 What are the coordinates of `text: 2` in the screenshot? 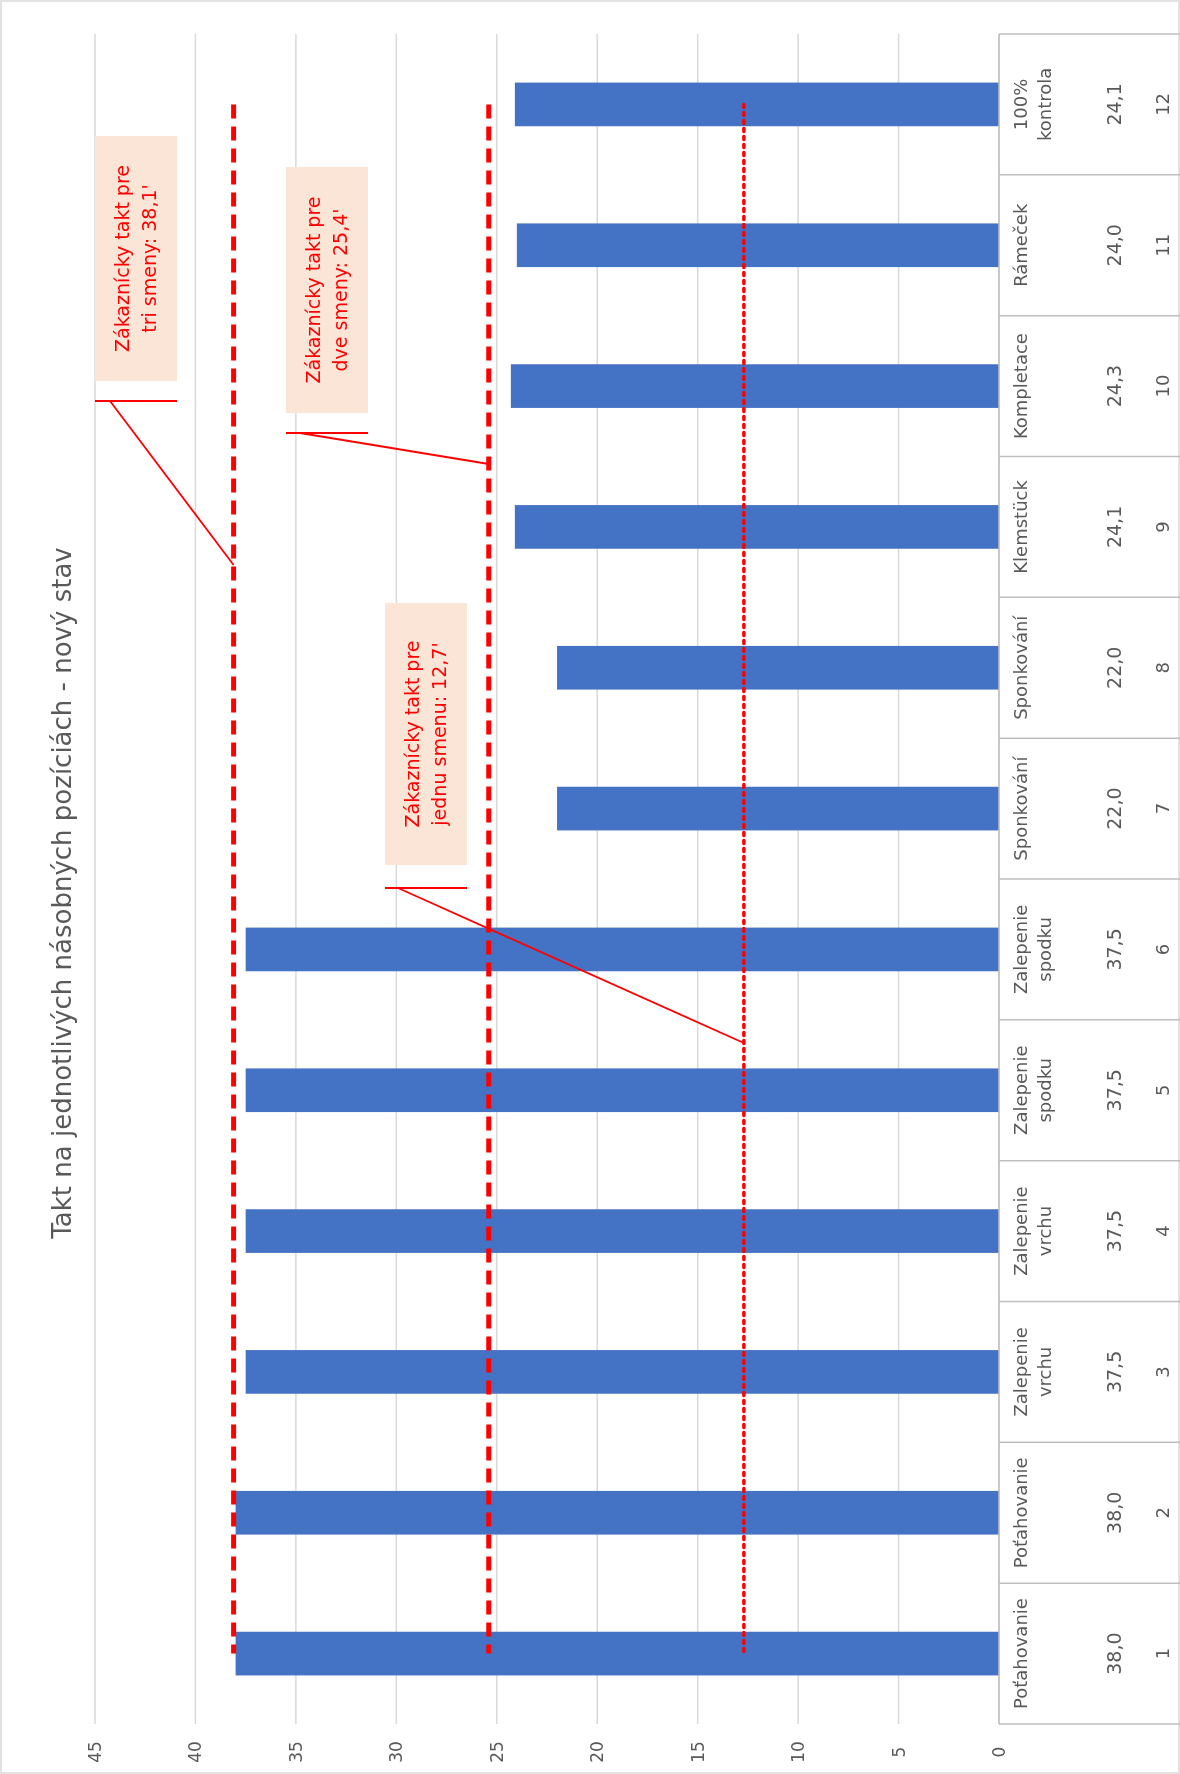 It's located at (1163, 1513).